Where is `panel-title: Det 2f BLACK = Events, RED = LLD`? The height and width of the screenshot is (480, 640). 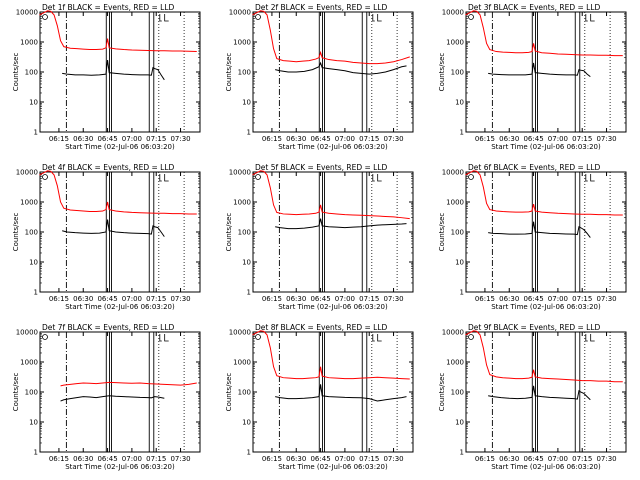
panel-title: Det 2f BLACK = Events, RED = LLD is located at coordinates (321, 7).